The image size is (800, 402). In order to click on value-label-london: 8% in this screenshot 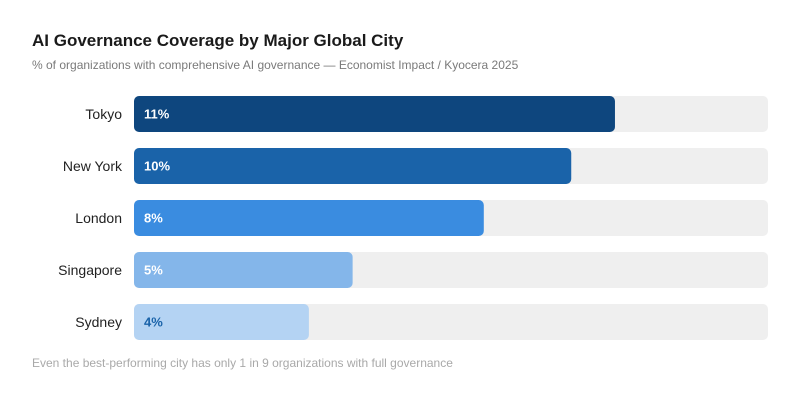, I will do `click(153, 218)`.